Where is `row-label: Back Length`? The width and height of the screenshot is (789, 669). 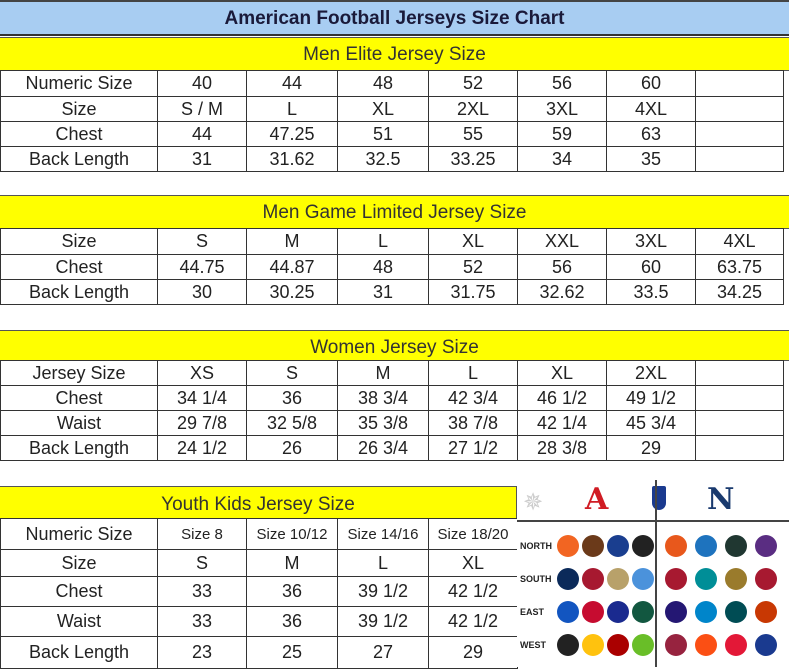 row-label: Back Length is located at coordinates (79, 652).